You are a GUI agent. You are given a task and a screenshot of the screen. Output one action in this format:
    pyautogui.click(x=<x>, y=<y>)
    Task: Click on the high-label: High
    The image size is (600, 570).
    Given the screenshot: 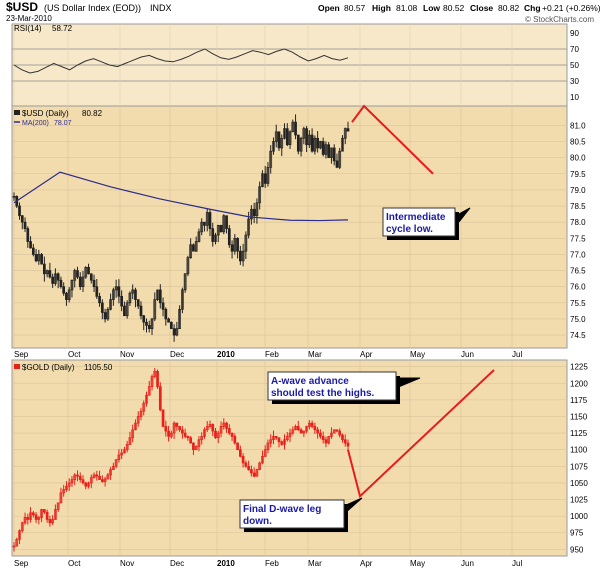 What is the action you would take?
    pyautogui.click(x=381, y=8)
    